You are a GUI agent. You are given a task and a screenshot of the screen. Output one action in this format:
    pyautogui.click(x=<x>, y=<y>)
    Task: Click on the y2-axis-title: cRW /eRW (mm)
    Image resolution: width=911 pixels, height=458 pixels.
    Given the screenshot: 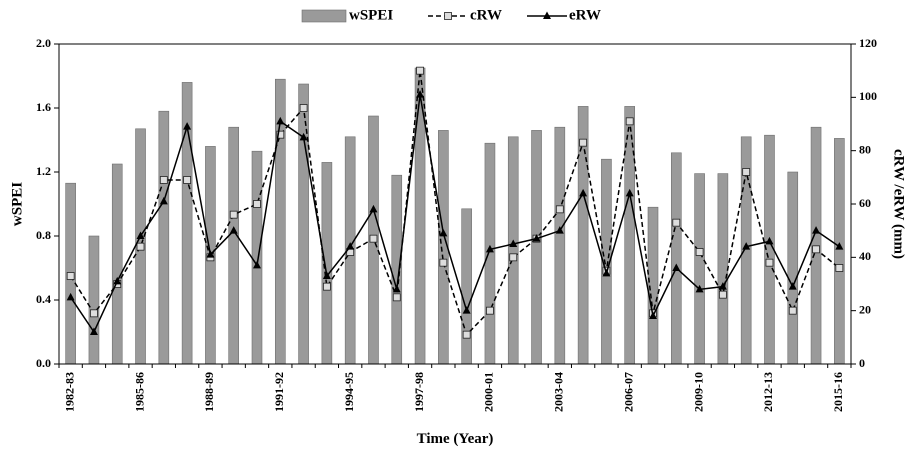 What is the action you would take?
    pyautogui.click(x=899, y=204)
    